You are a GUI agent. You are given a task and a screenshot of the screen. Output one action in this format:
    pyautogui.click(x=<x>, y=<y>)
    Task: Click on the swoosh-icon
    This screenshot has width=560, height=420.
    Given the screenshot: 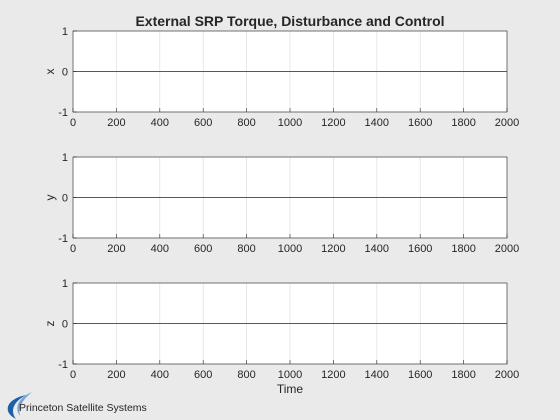 What is the action you would take?
    pyautogui.click(x=16, y=407)
    